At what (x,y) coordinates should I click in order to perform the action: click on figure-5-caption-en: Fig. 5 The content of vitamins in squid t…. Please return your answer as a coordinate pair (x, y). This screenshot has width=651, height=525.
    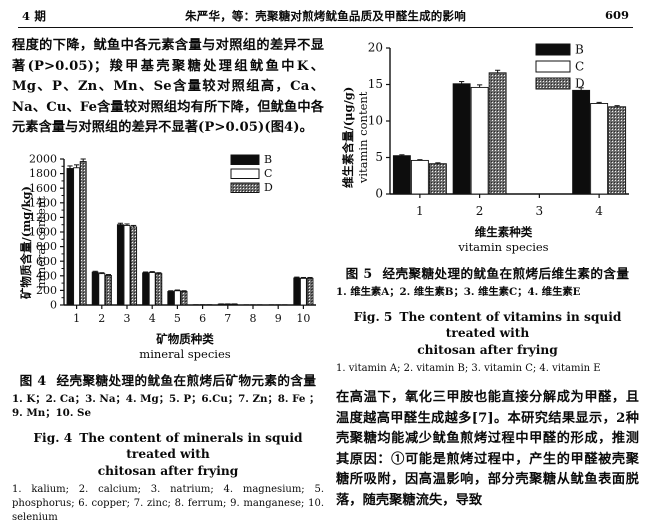
    Looking at the image, I should click on (487, 334).